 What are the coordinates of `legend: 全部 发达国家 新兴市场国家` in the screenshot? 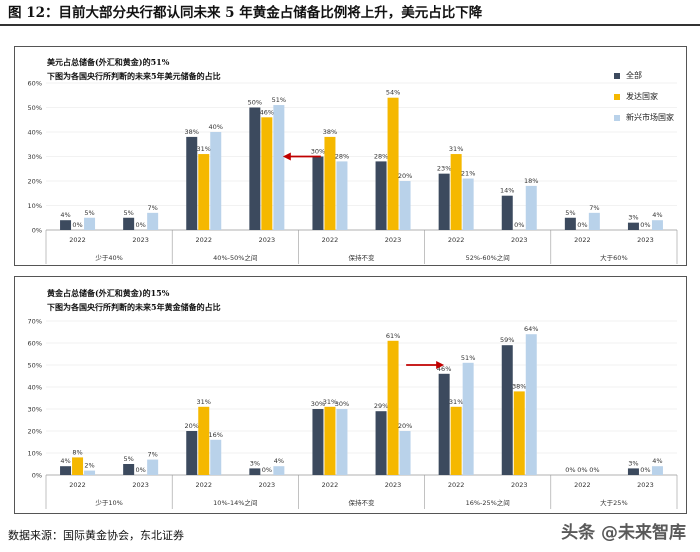 It's located at (644, 96).